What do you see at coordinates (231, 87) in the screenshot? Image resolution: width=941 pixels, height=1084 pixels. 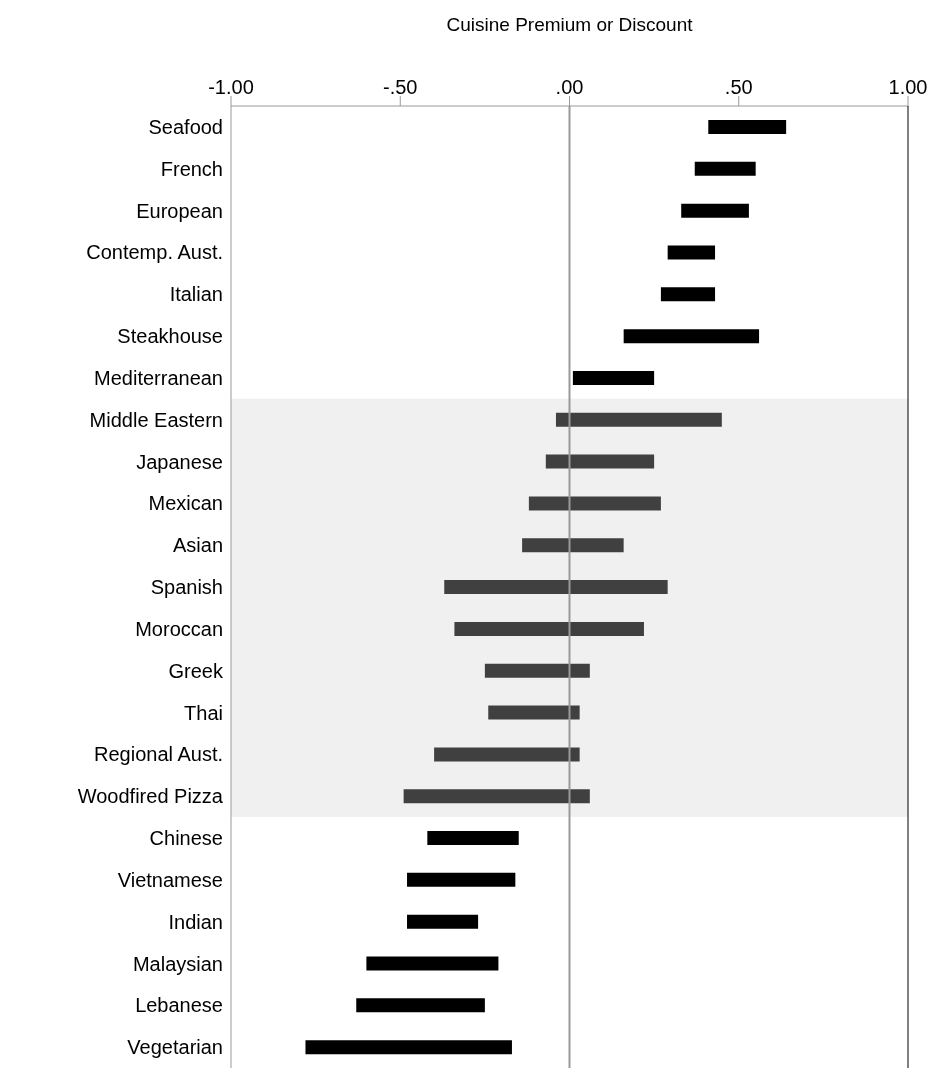 I see `x-tick-label: -1.00` at bounding box center [231, 87].